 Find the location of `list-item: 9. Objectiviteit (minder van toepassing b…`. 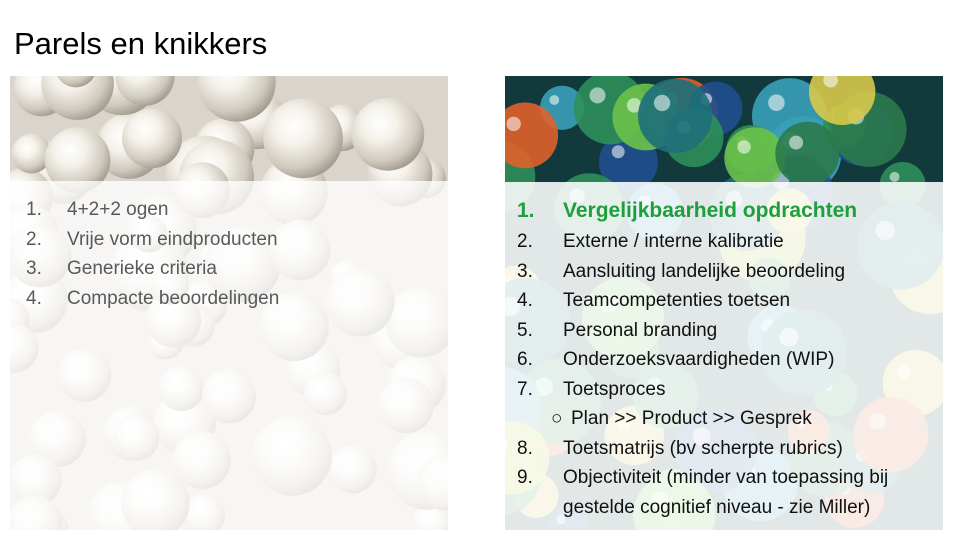

list-item: 9. Objectiviteit (minder van toepassing b… is located at coordinates (703, 492).